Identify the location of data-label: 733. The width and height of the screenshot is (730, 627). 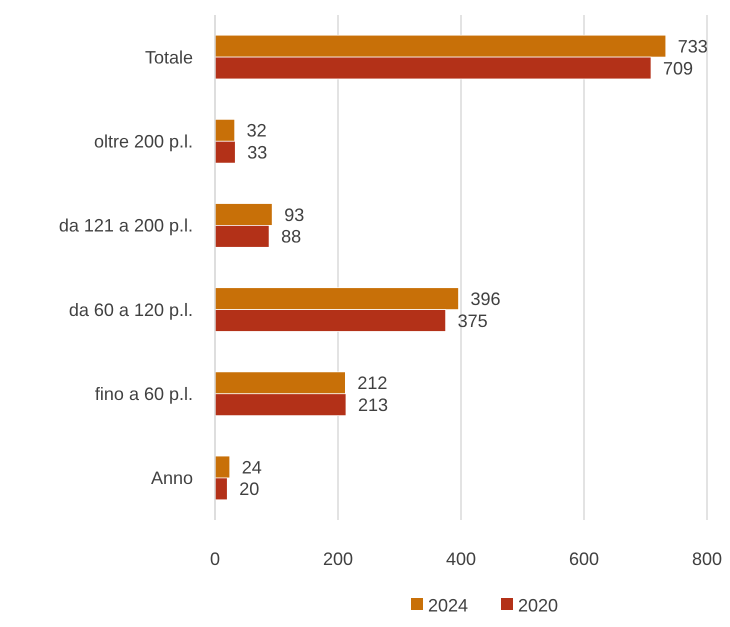
(693, 46).